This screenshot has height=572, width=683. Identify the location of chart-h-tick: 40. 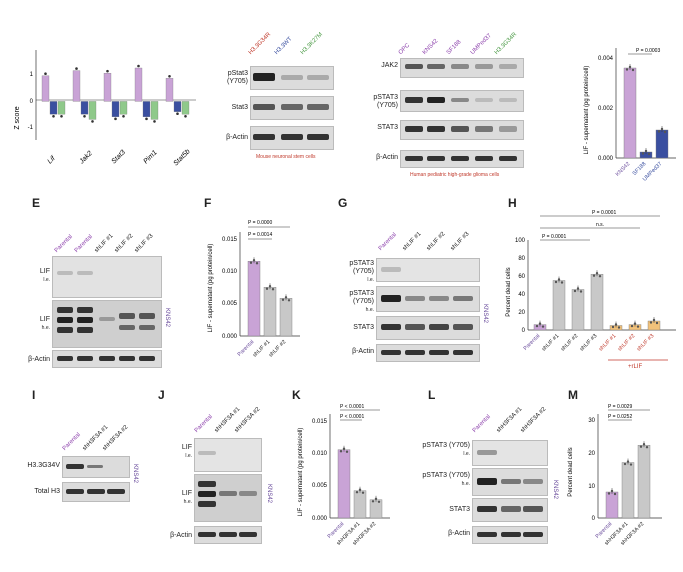
(521, 295).